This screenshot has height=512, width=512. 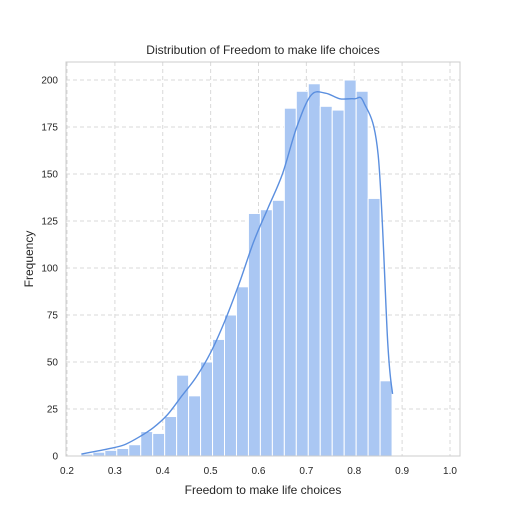 What do you see at coordinates (402, 471) in the screenshot?
I see `x-tick-label: 0.9` at bounding box center [402, 471].